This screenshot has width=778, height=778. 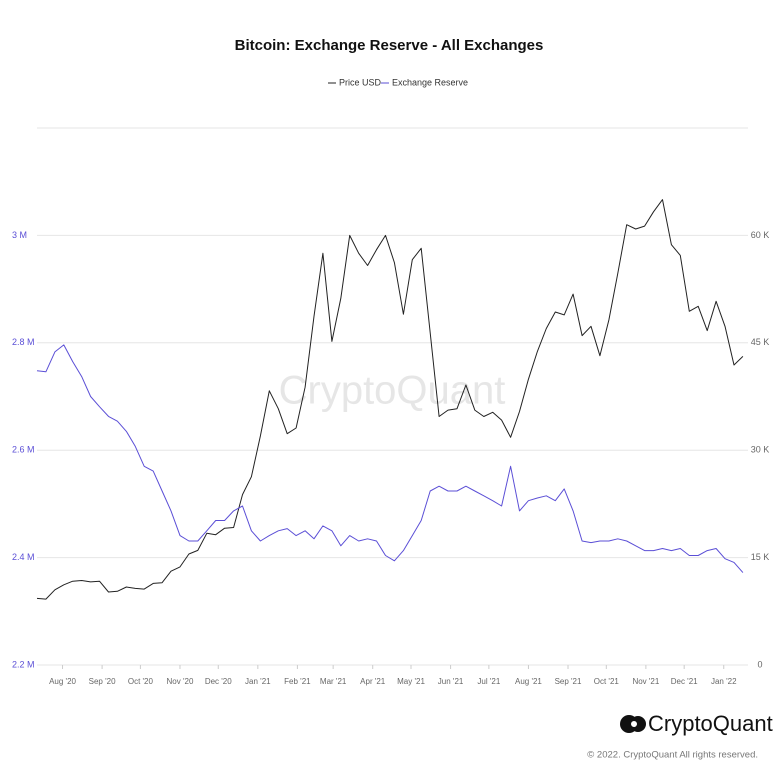 I want to click on x-tick-label: Jan '21, so click(x=258, y=681).